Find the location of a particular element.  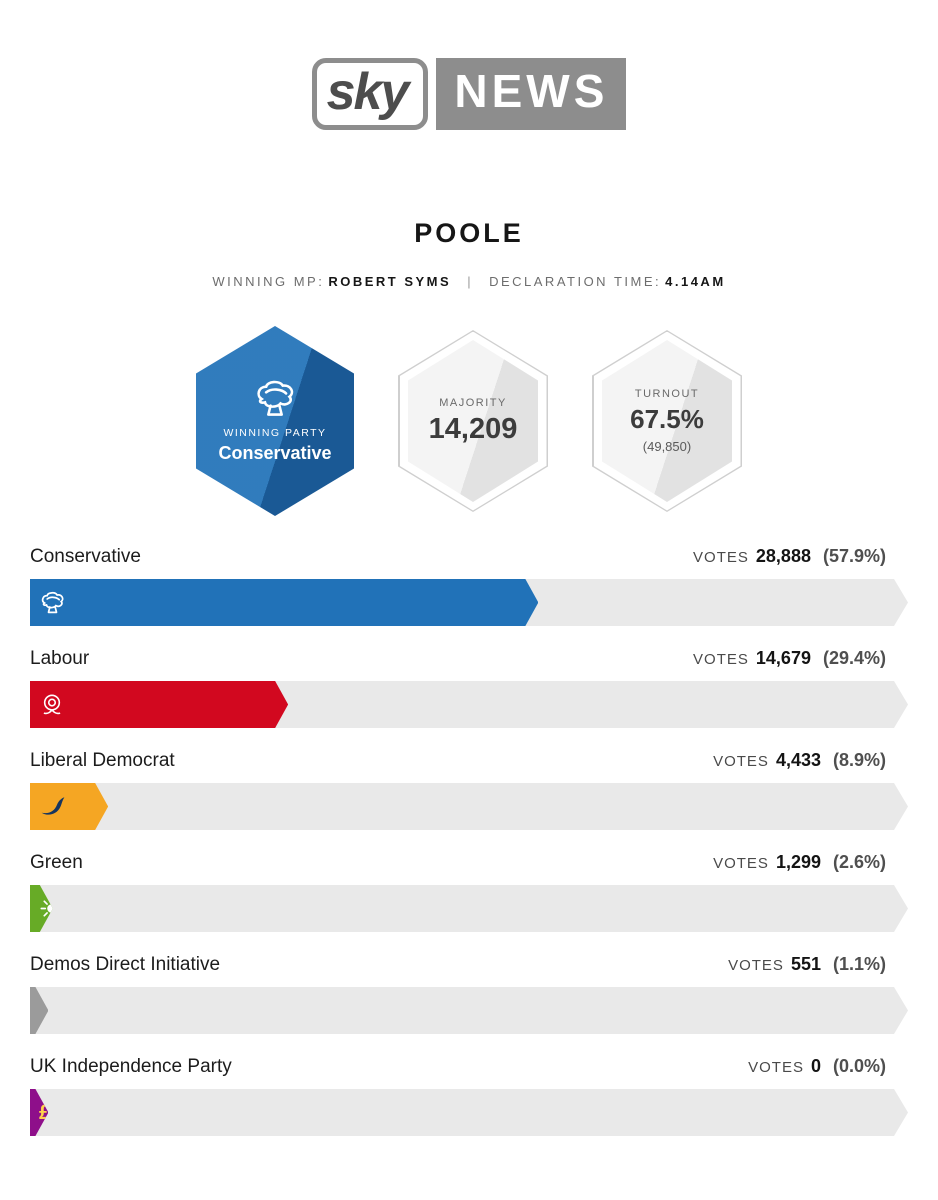

votes-readout: VOTES 0 (0.0%) is located at coordinates (817, 1066).